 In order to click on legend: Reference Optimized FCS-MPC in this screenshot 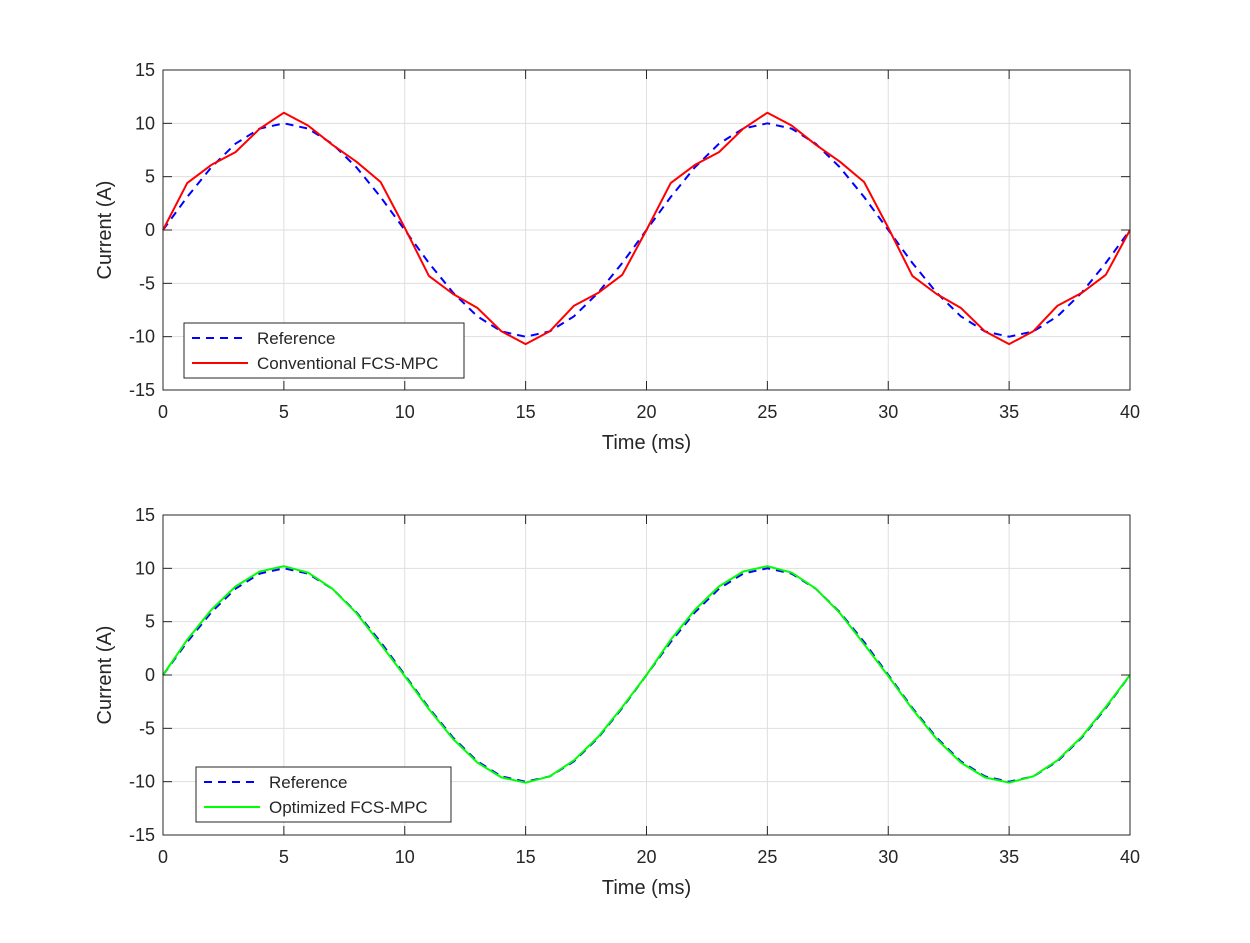, I will do `click(323, 794)`.